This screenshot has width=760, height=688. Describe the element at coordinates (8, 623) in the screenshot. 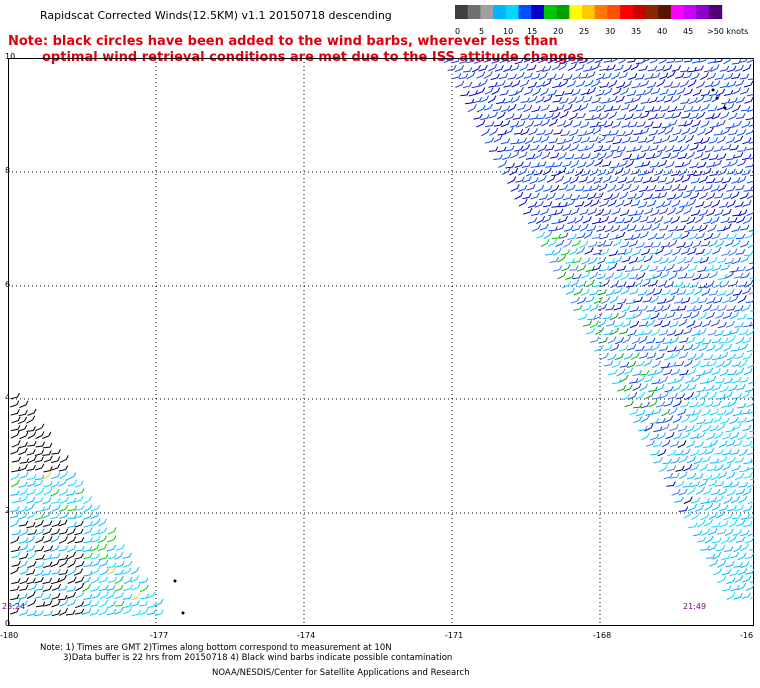

I see `lat-label: 0` at that location.